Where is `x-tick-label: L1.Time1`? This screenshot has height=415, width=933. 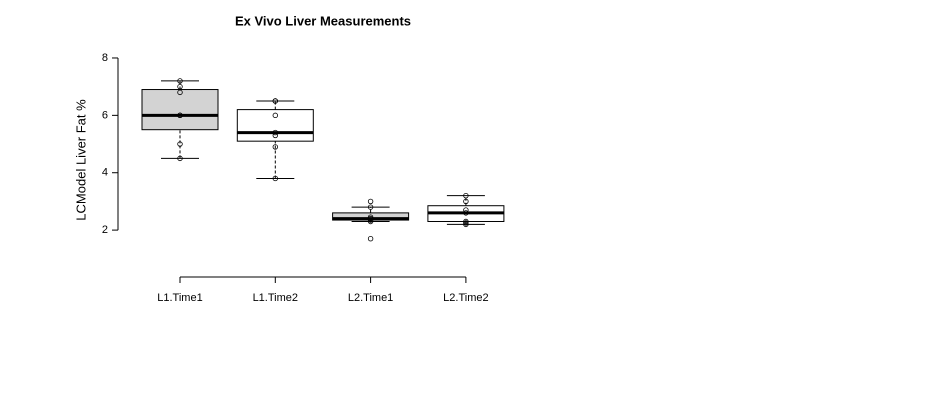
x-tick-label: L1.Time1 is located at coordinates (179, 298).